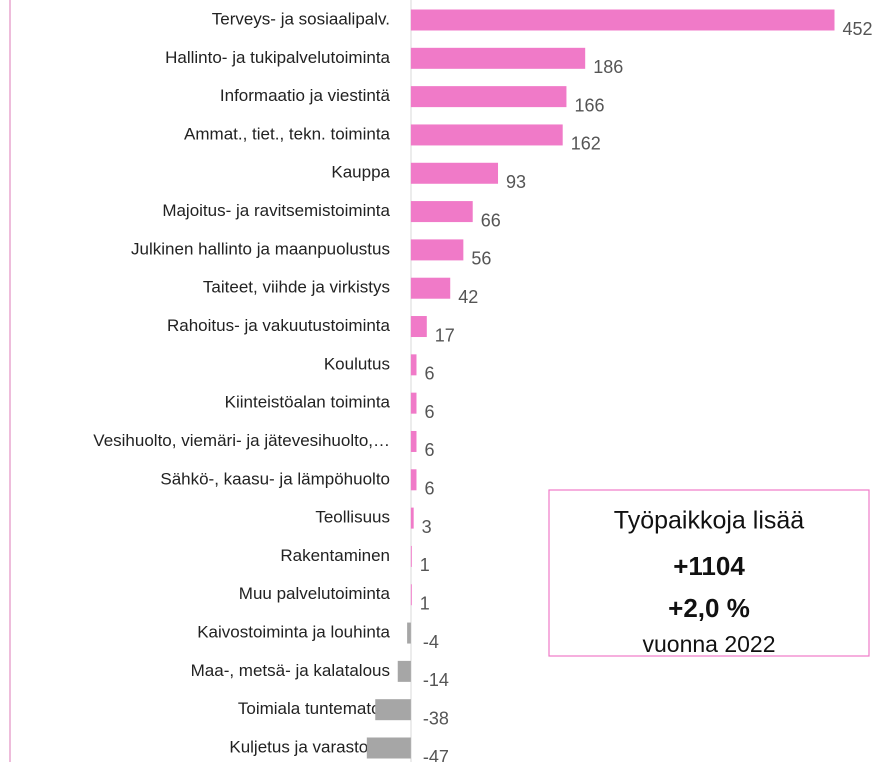  I want to click on info-box, so click(709, 573).